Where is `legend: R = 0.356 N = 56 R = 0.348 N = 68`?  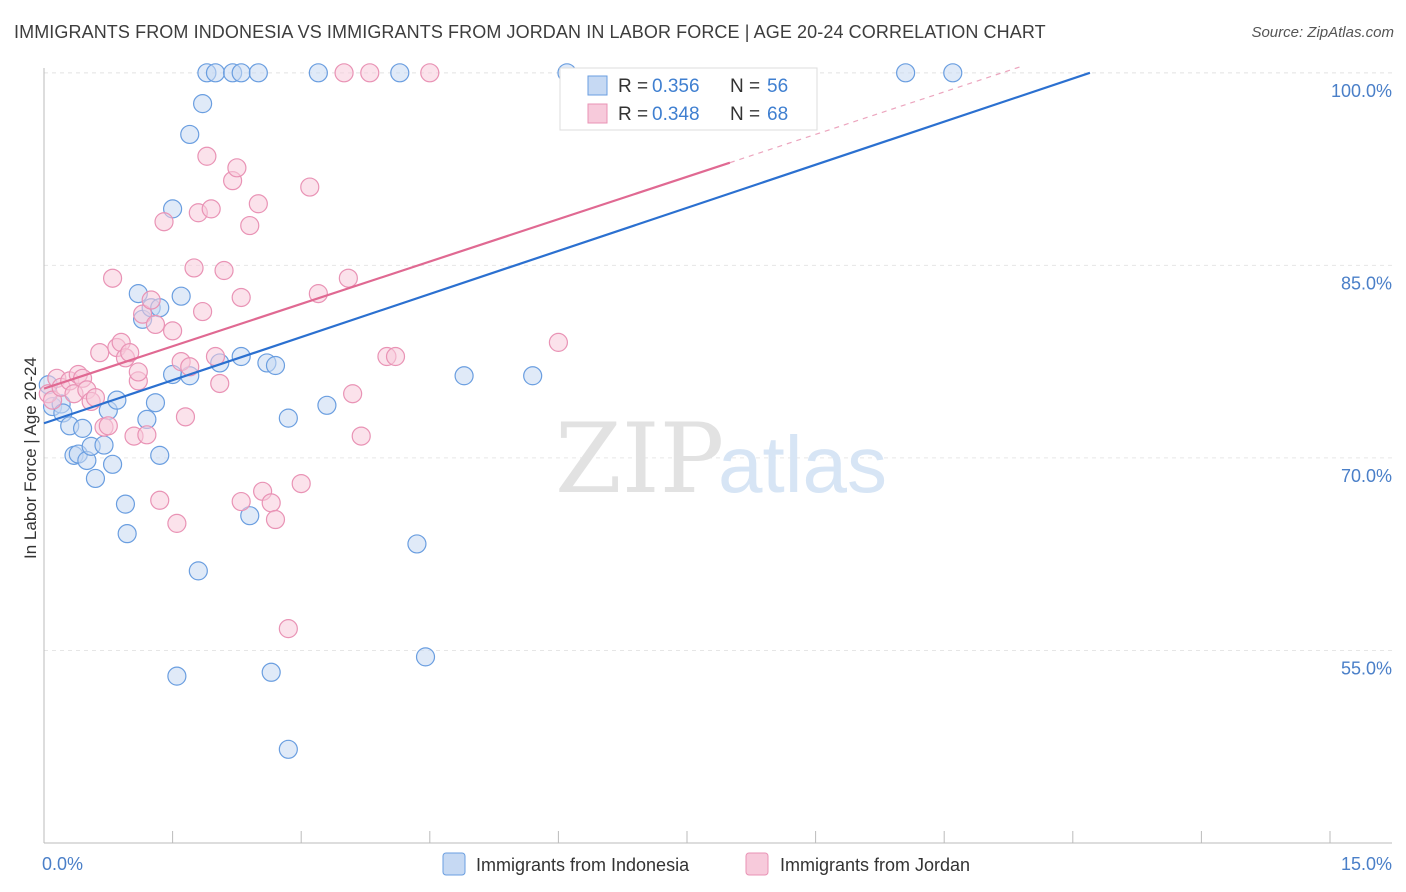 legend: R = 0.356 N = 56 R = 0.348 N = 68 is located at coordinates (688, 99).